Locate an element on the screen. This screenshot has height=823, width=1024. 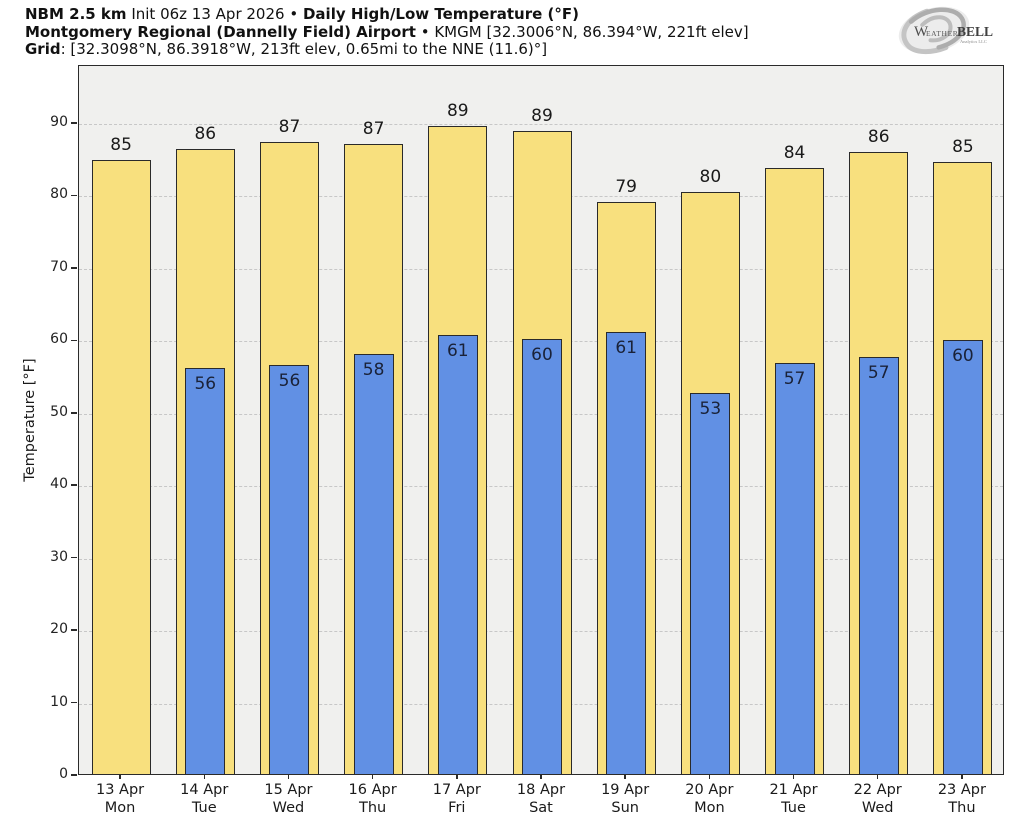
x-tick-weekday: Sun is located at coordinates (625, 808).